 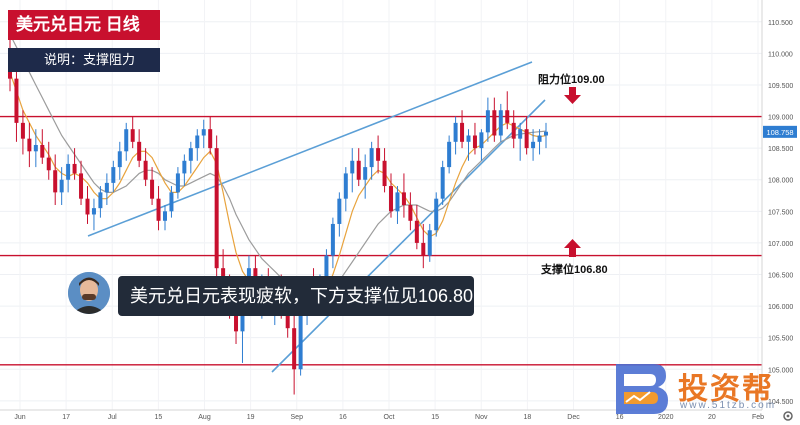 What do you see at coordinates (642, 389) in the screenshot?
I see `brand-logo-icon` at bounding box center [642, 389].